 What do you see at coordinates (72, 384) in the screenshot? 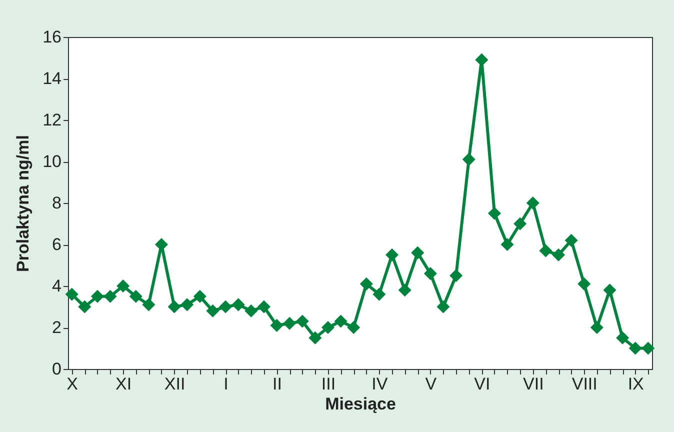
I see `x-tick-label: X` at bounding box center [72, 384].